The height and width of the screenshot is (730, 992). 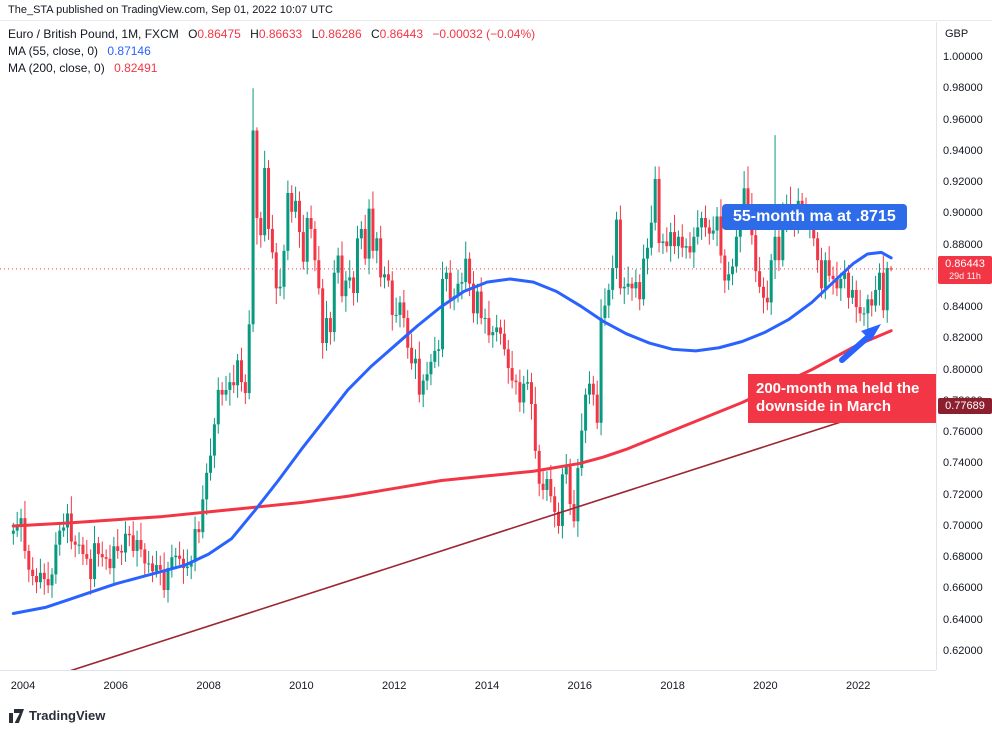 What do you see at coordinates (401, 34) in the screenshot?
I see `close-value: 0.86443` at bounding box center [401, 34].